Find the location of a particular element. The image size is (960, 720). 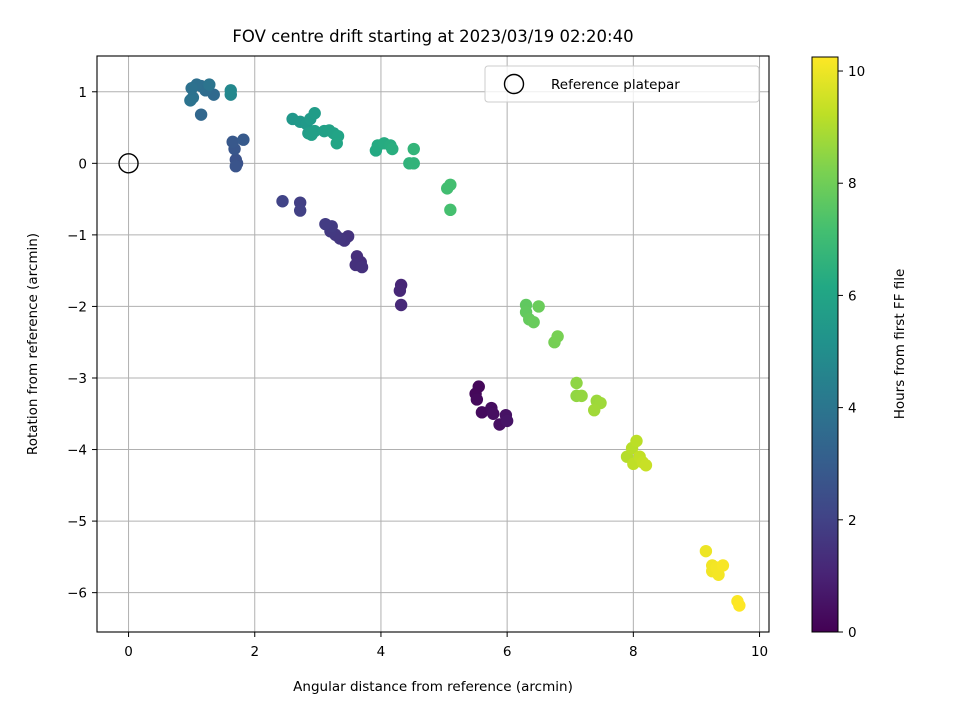

legend-box is located at coordinates (622, 84).